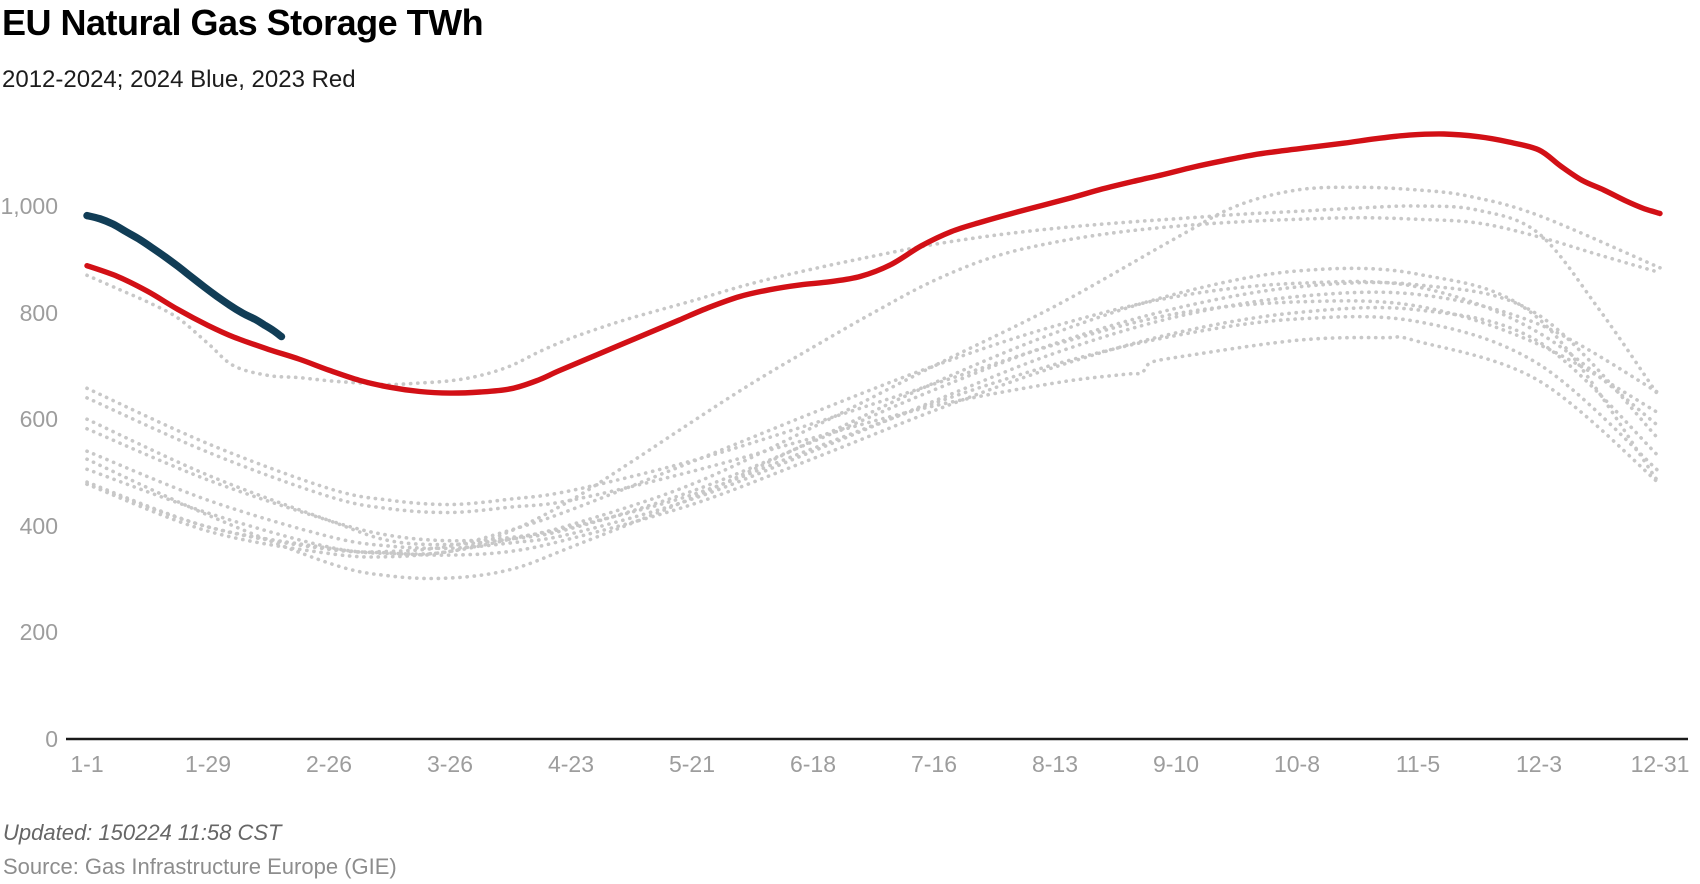 The image size is (1700, 884). I want to click on y-tick-label-200: 200, so click(38, 632).